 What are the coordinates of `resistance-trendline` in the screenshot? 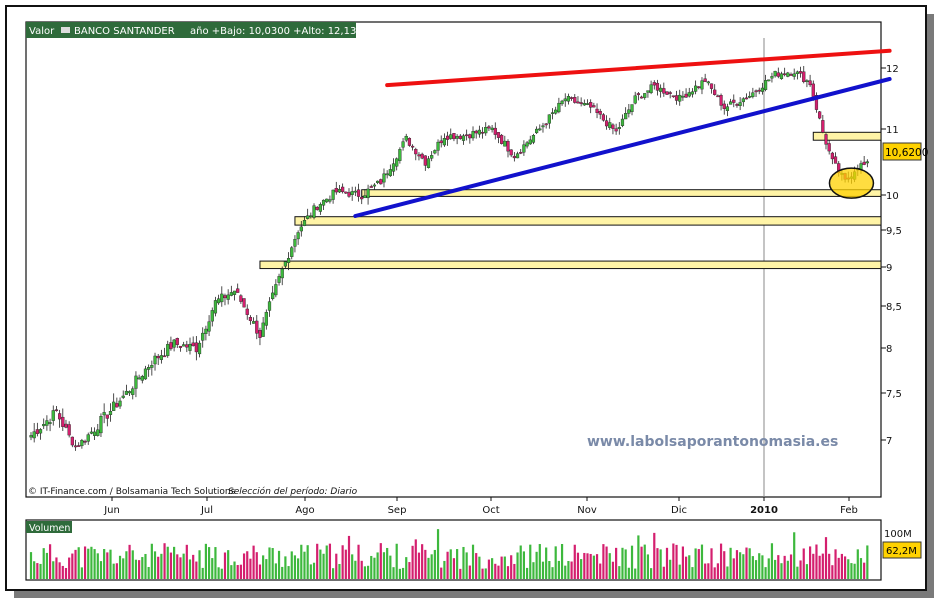 It's located at (638, 68).